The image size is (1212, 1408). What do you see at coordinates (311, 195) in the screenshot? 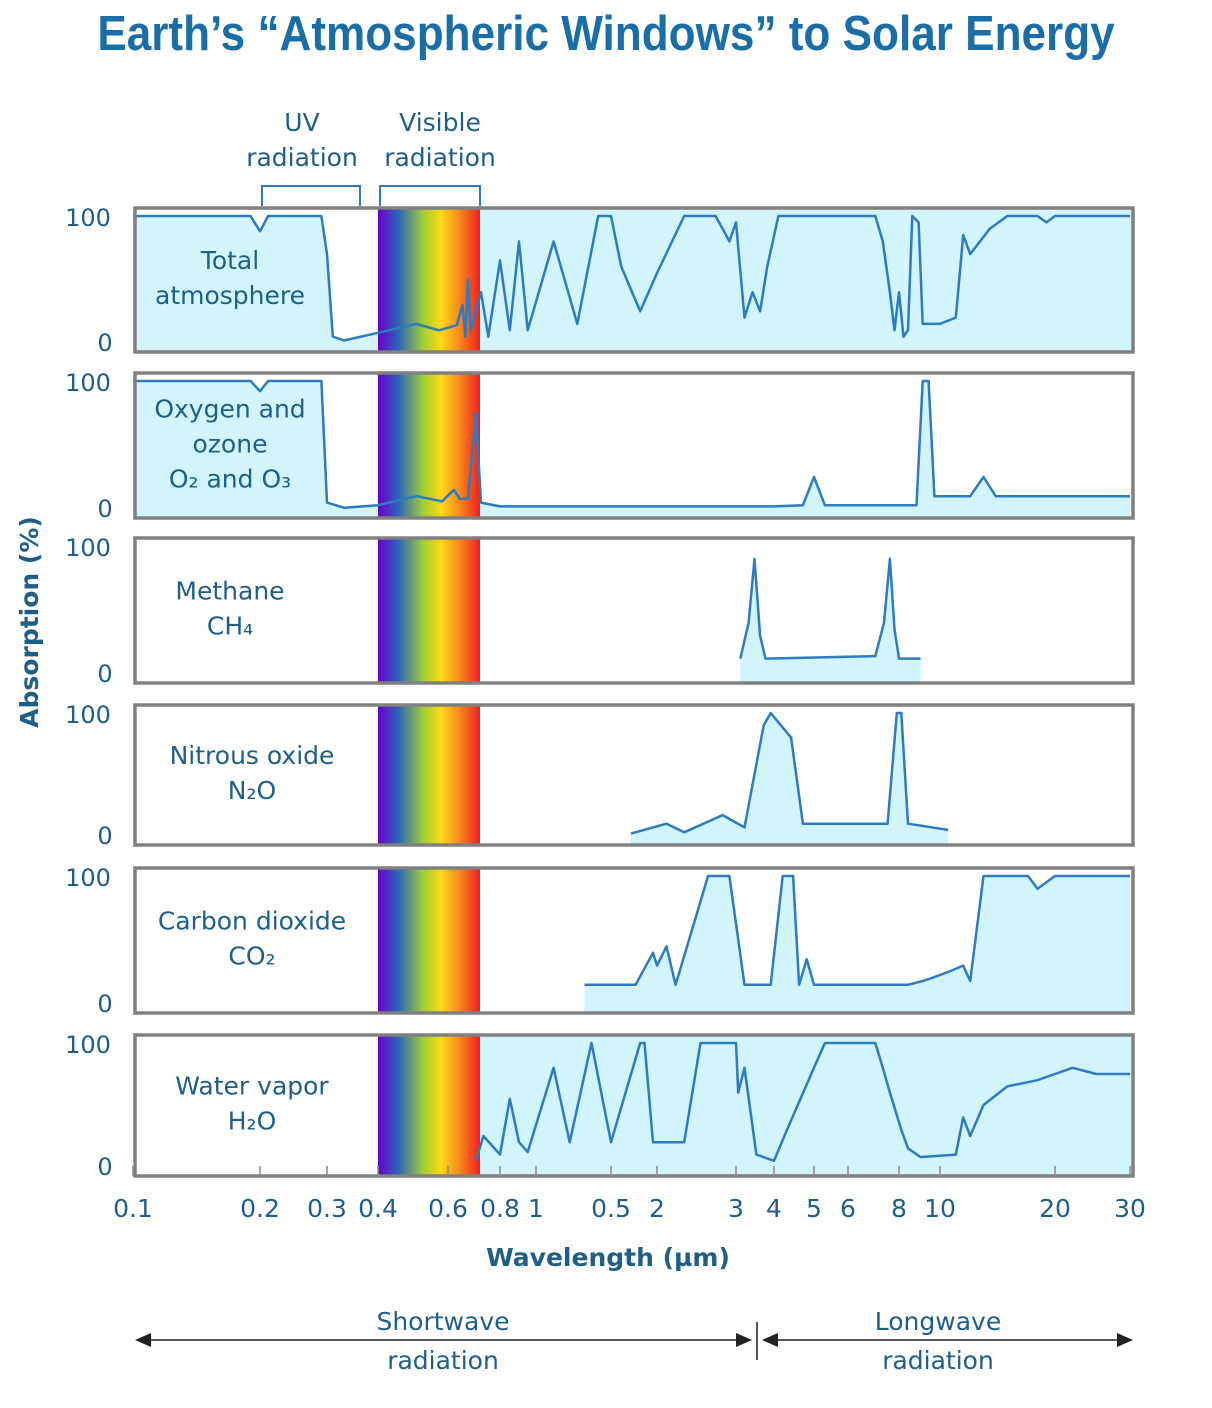
I see `uv-bracket` at bounding box center [311, 195].